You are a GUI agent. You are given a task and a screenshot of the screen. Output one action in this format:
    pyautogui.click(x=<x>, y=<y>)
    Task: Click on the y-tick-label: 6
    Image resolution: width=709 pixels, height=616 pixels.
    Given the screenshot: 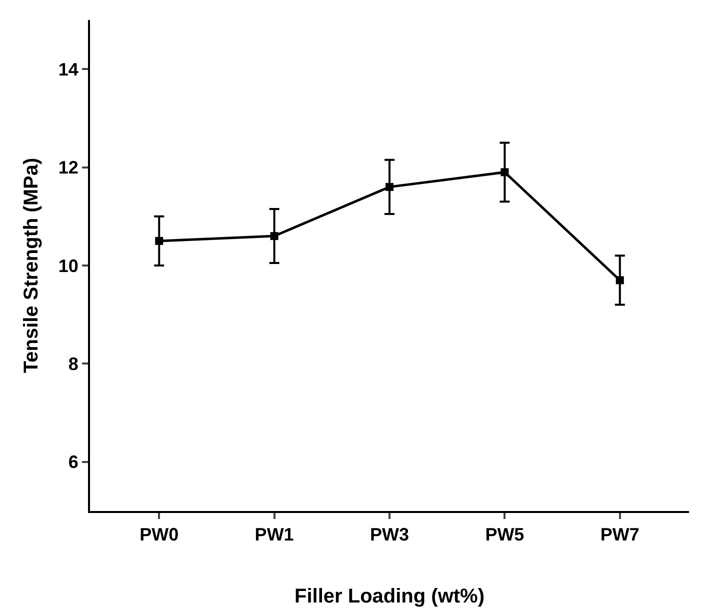 What is the action you would take?
    pyautogui.click(x=73, y=462)
    